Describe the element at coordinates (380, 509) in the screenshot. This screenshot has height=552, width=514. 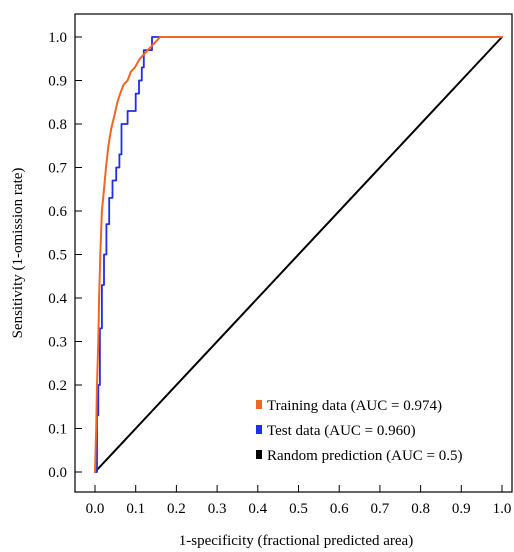
I see `x-tick-label: 0.7` at that location.